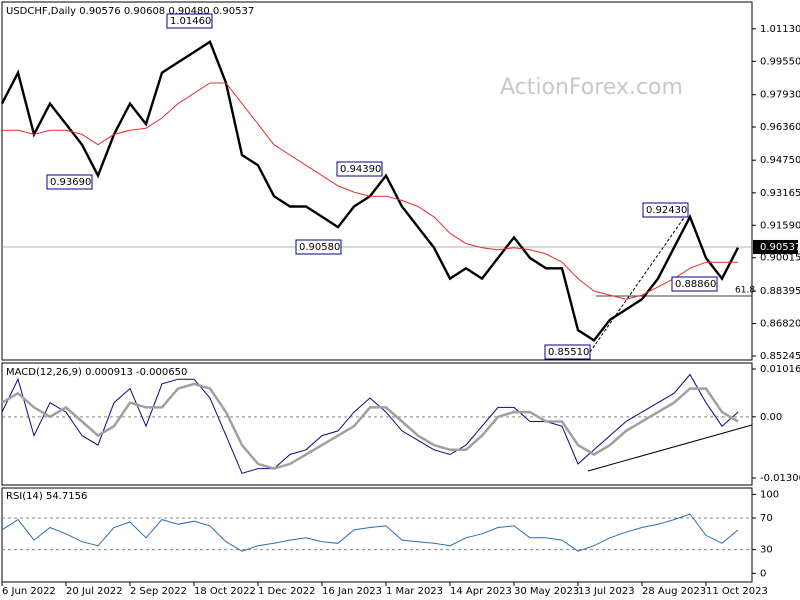 The height and width of the screenshot is (600, 800). What do you see at coordinates (766, 550) in the screenshot?
I see `y-tick-label: 30` at bounding box center [766, 550].